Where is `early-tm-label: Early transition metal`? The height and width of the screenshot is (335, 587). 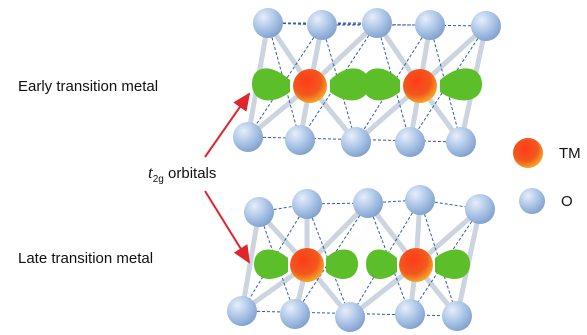
early-tm-label: Early transition metal is located at coordinates (88, 86).